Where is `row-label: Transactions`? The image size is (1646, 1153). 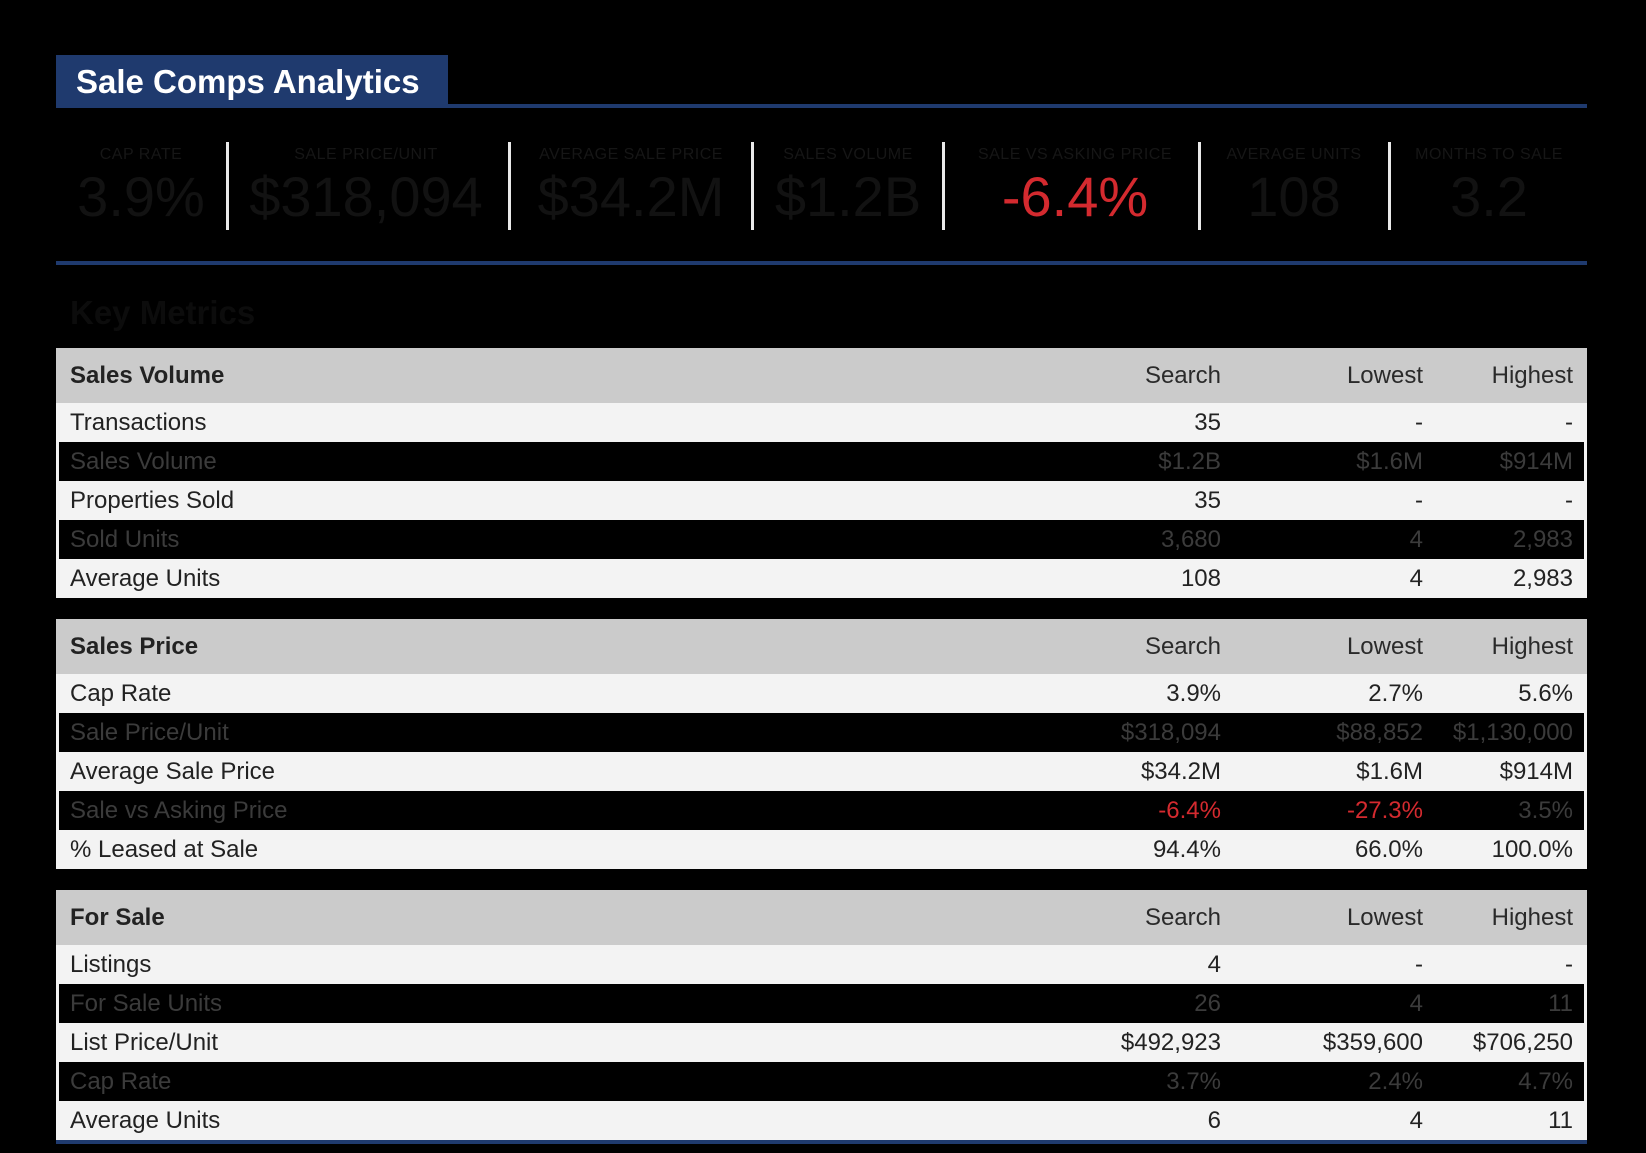
row-label: Transactions is located at coordinates (557, 422).